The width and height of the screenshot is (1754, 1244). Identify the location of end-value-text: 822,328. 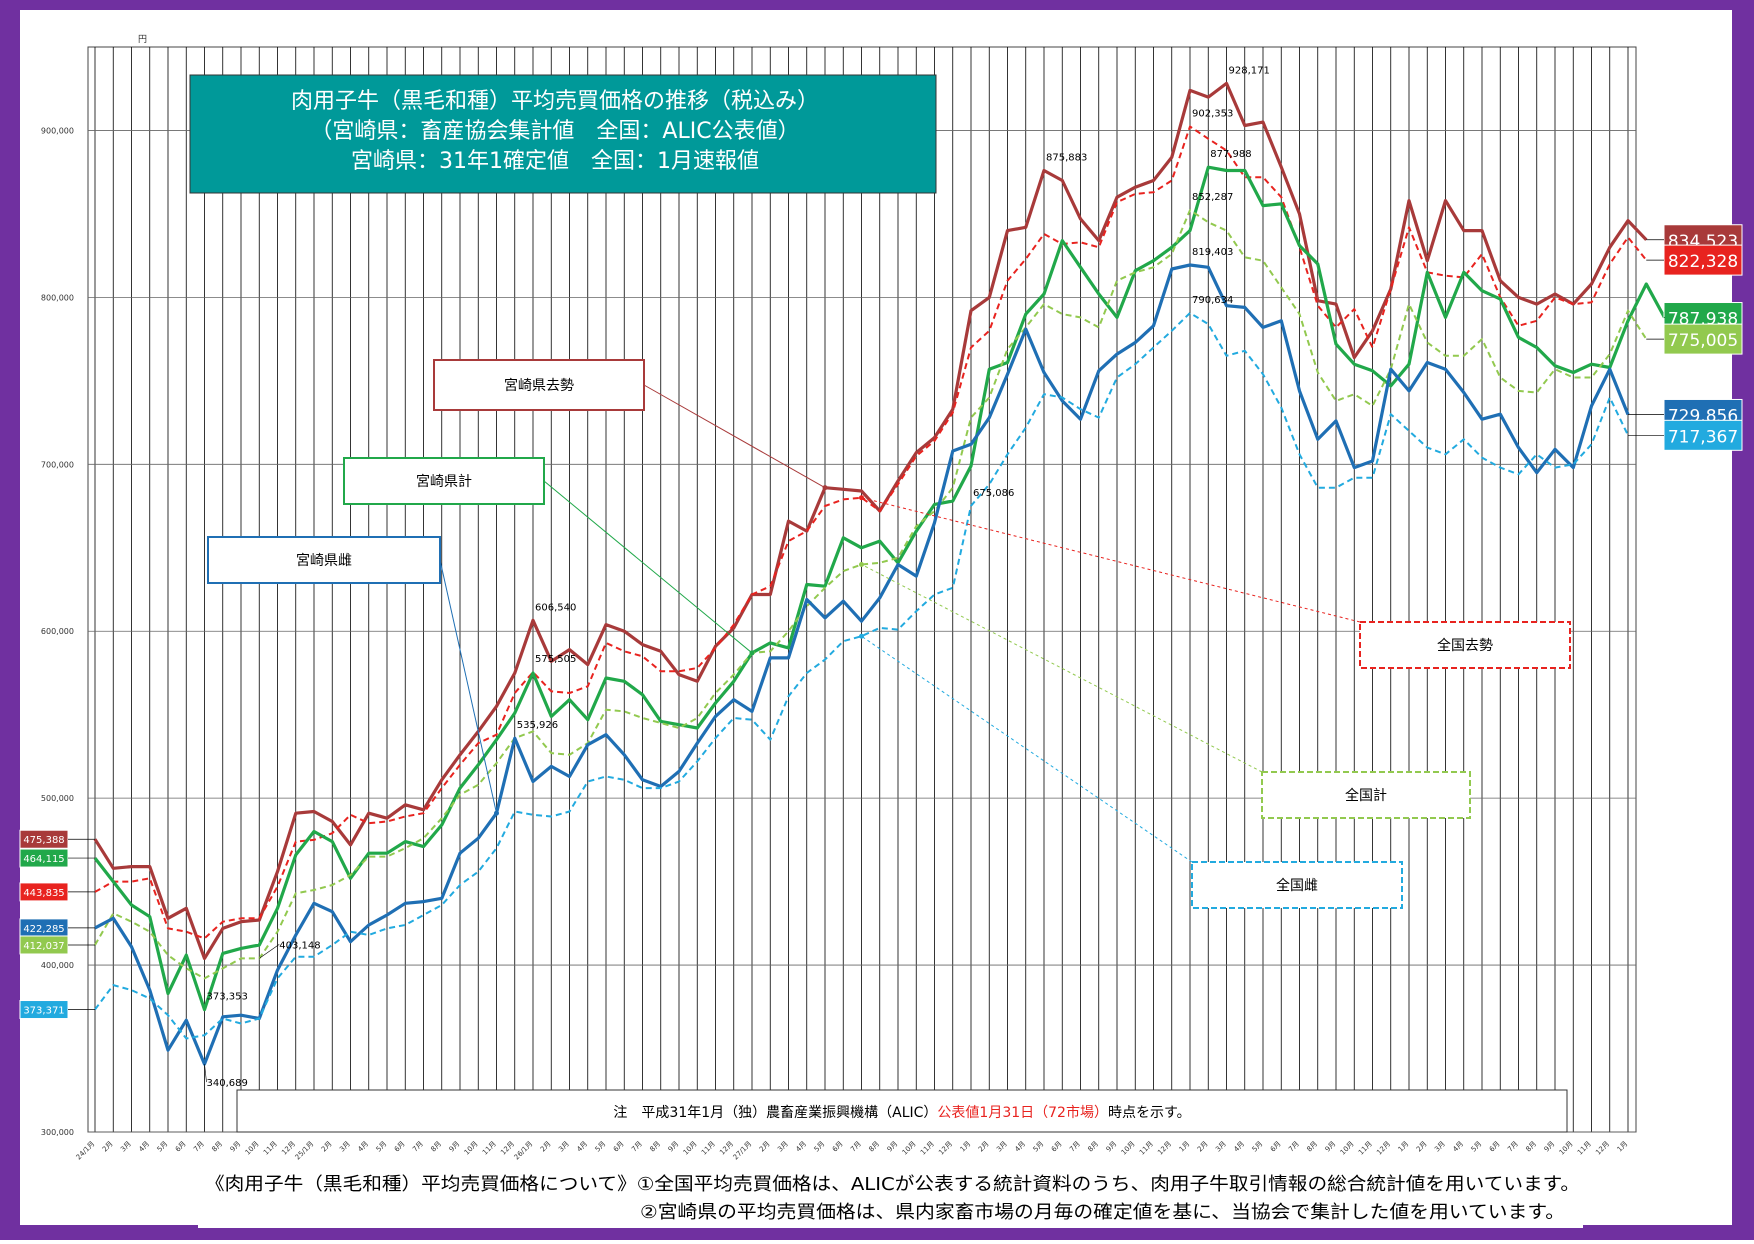
(1703, 262).